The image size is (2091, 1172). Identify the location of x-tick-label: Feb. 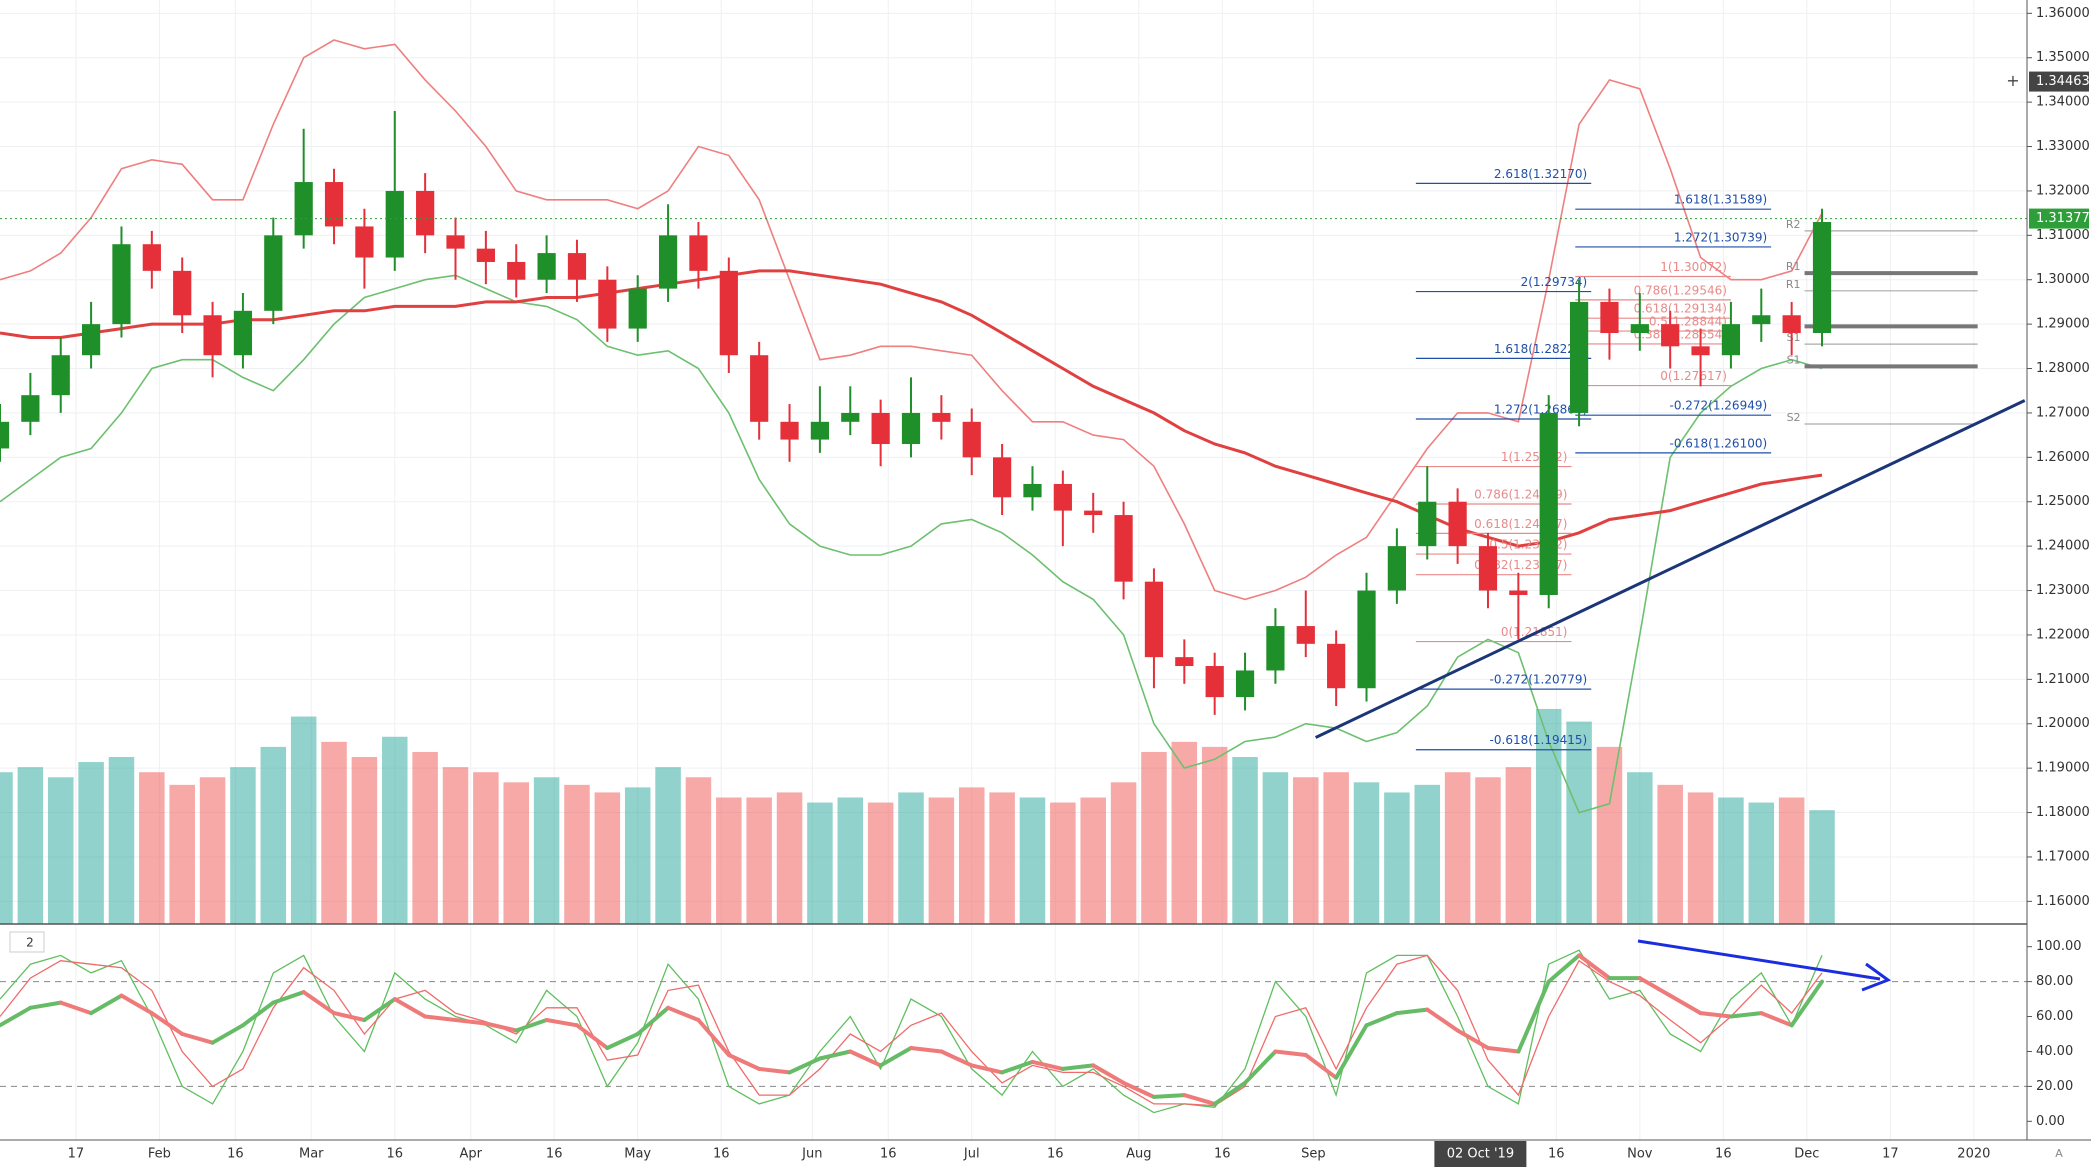
(159, 1154).